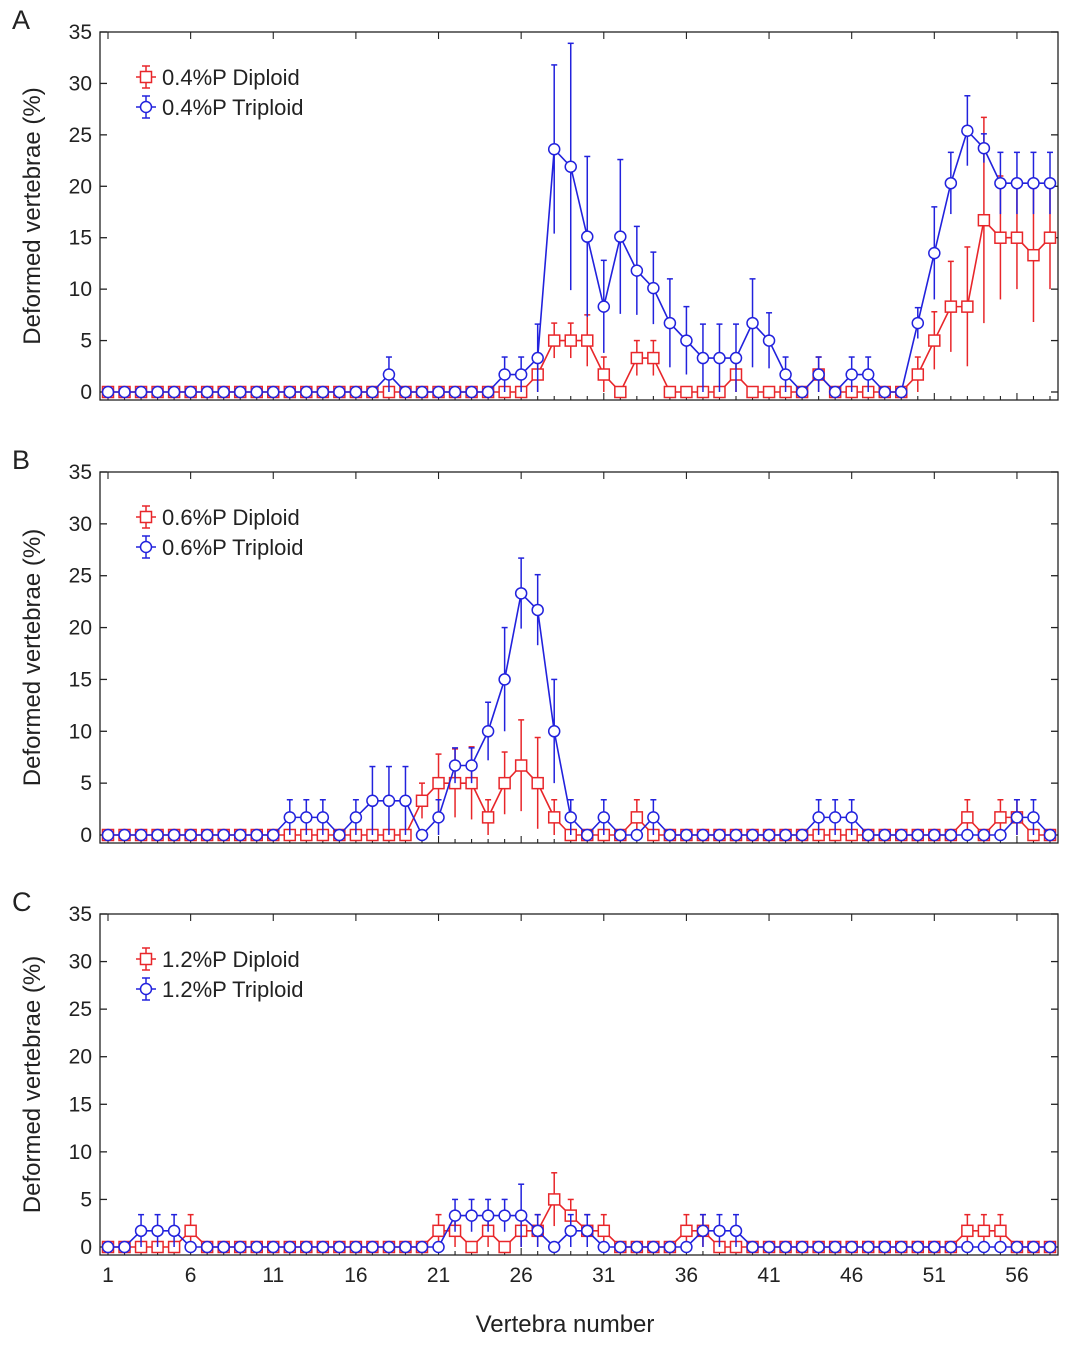  What do you see at coordinates (565, 1324) in the screenshot?
I see `x-axis-title: Vertebra number` at bounding box center [565, 1324].